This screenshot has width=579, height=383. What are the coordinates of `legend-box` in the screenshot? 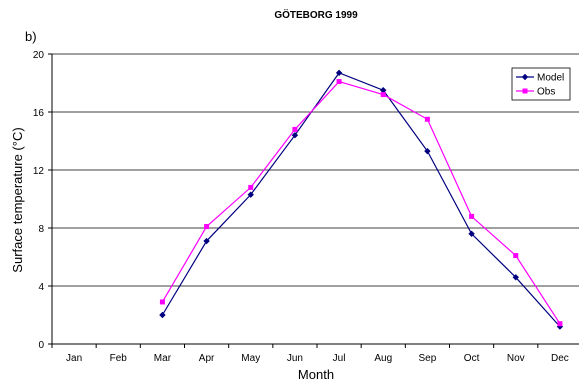 It's located at (541, 84).